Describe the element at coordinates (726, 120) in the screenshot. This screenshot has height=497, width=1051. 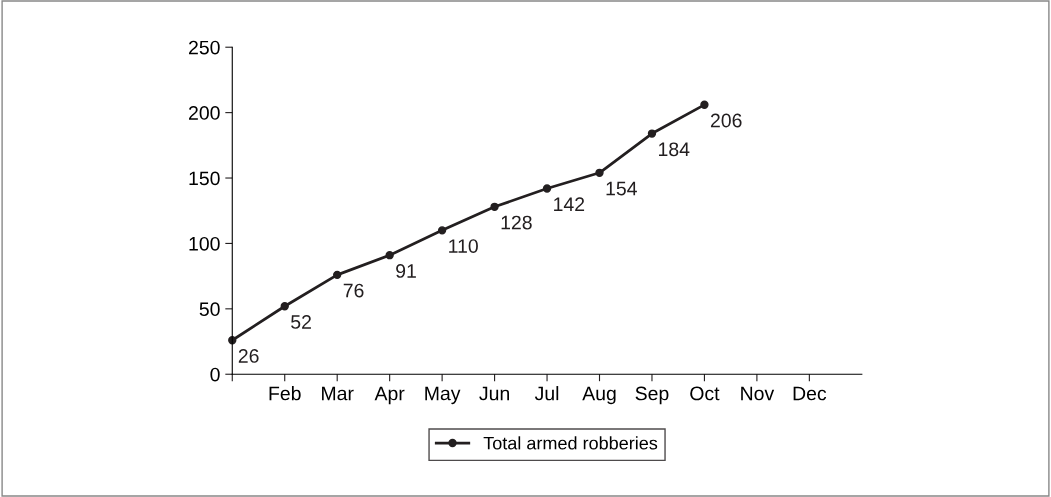
I see `data-label: 206` at that location.